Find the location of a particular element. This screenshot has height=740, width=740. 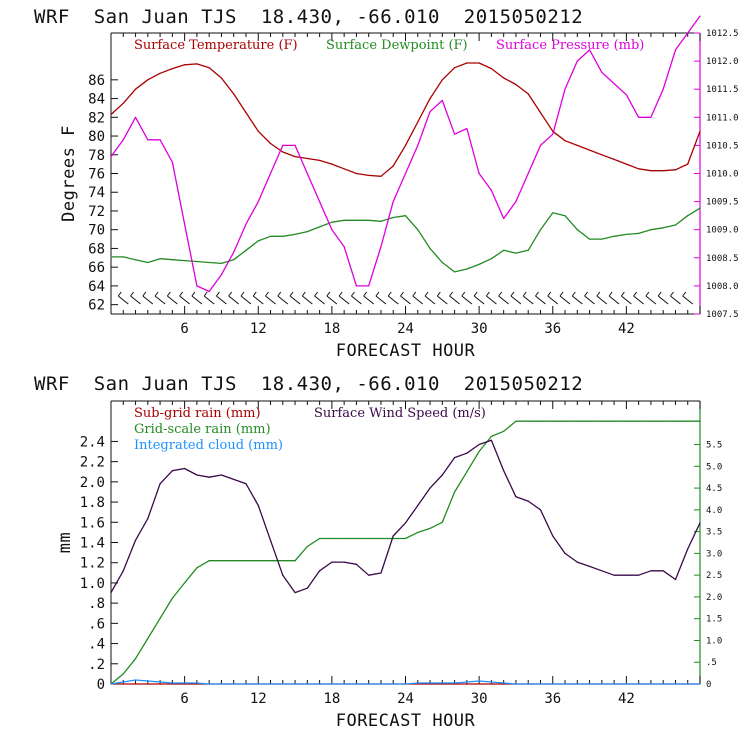

panel2-y-tick-label: 2.2 is located at coordinates (92, 463).